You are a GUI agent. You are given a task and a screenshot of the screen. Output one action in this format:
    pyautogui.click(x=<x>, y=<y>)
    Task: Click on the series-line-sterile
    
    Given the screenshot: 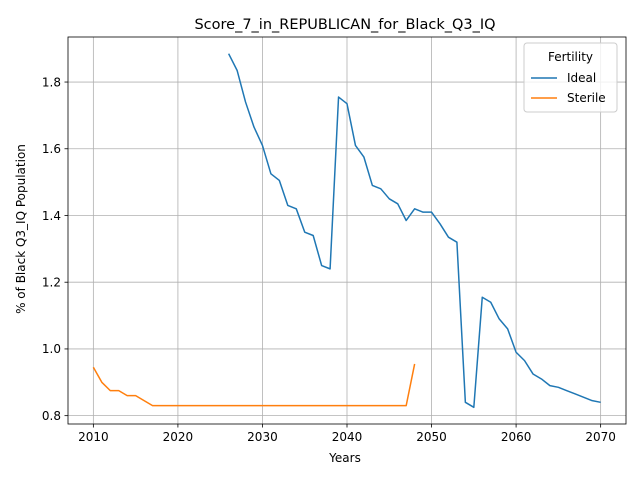 What is the action you would take?
    pyautogui.click(x=254, y=385)
    